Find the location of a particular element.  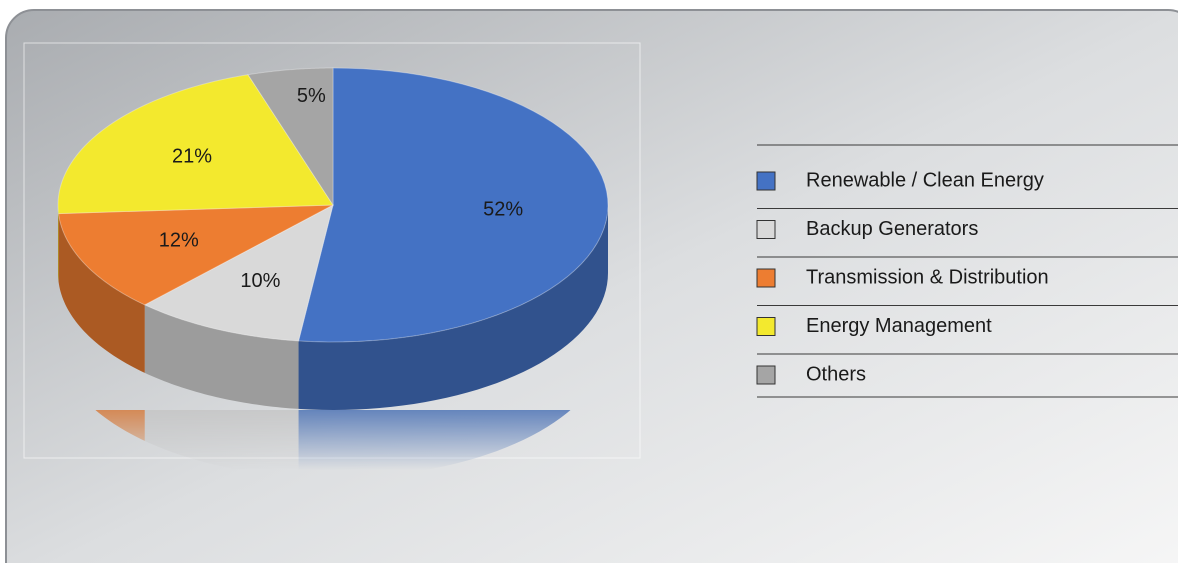

data-label: 5% is located at coordinates (311, 96).